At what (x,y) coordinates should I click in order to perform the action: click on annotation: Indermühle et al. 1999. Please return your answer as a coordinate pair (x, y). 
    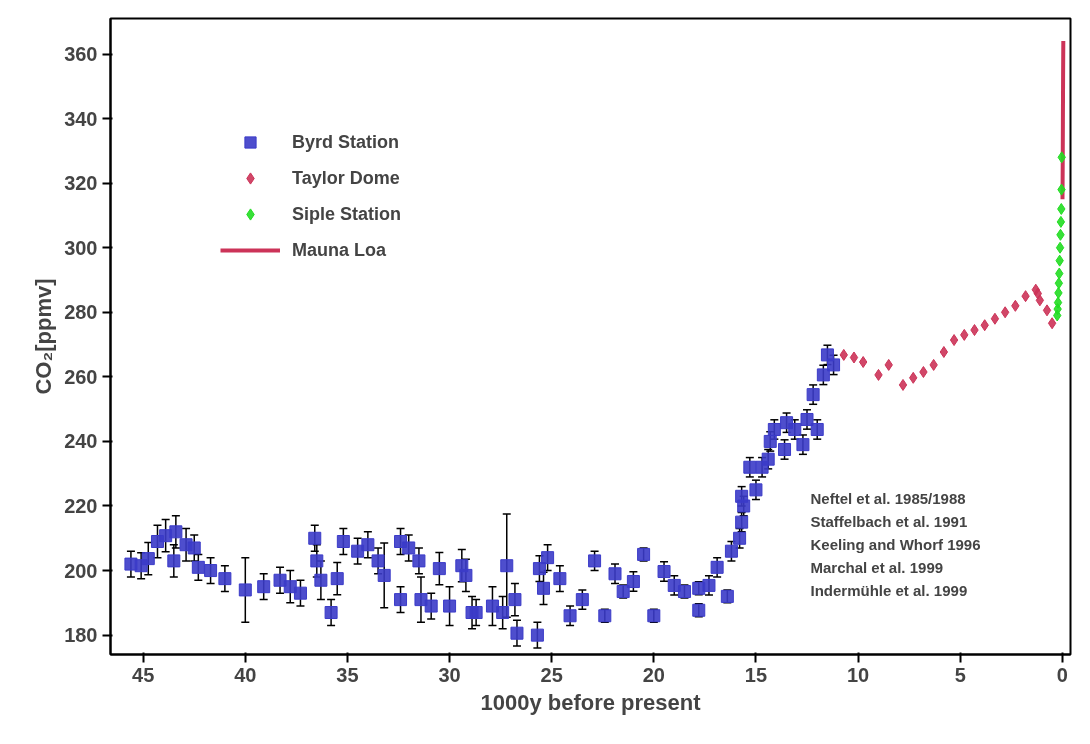
    Looking at the image, I should click on (889, 590).